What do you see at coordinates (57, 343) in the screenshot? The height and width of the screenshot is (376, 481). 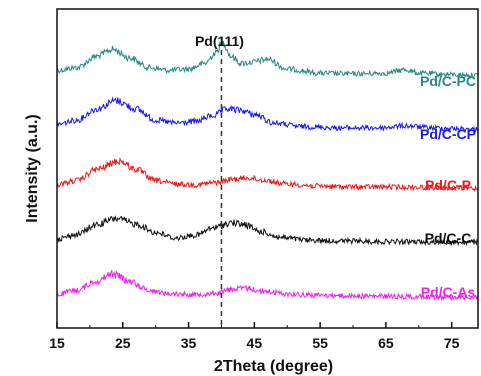 I see `x-tick-label: 15` at bounding box center [57, 343].